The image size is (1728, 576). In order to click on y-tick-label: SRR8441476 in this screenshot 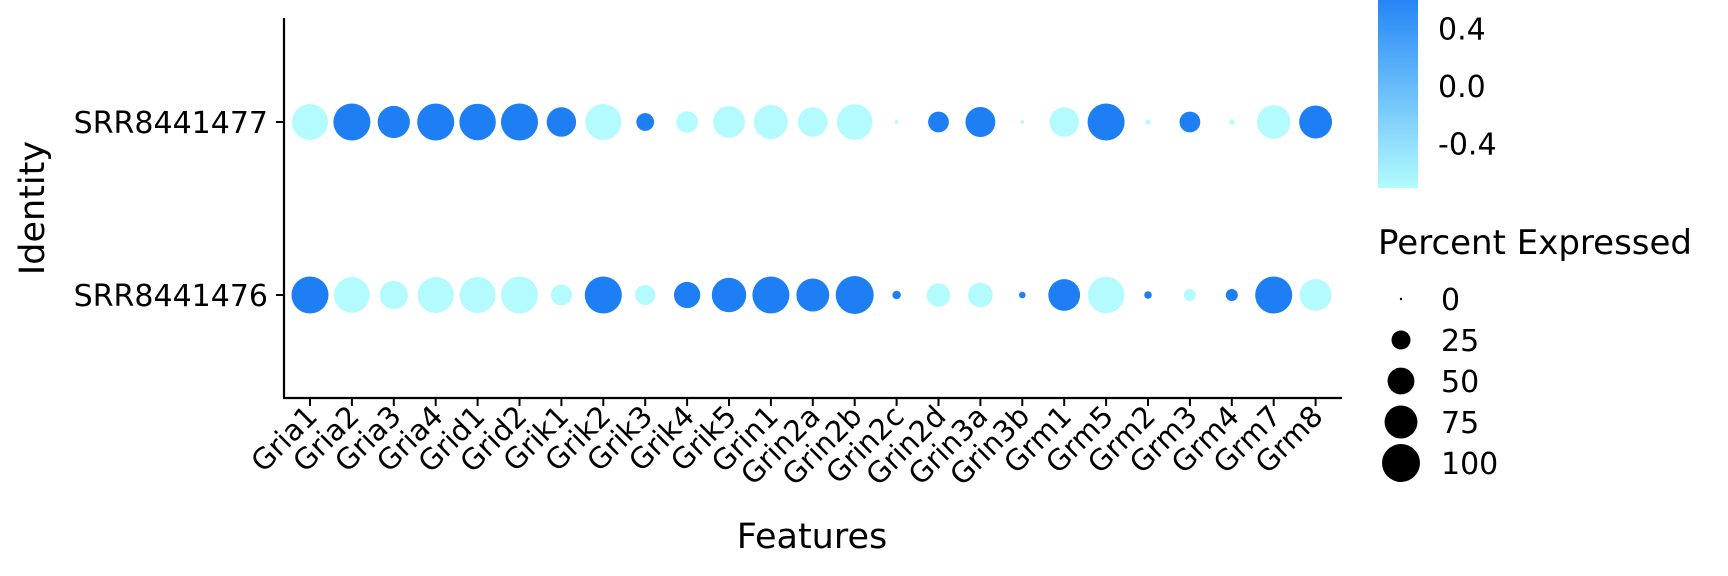, I will do `click(171, 296)`.